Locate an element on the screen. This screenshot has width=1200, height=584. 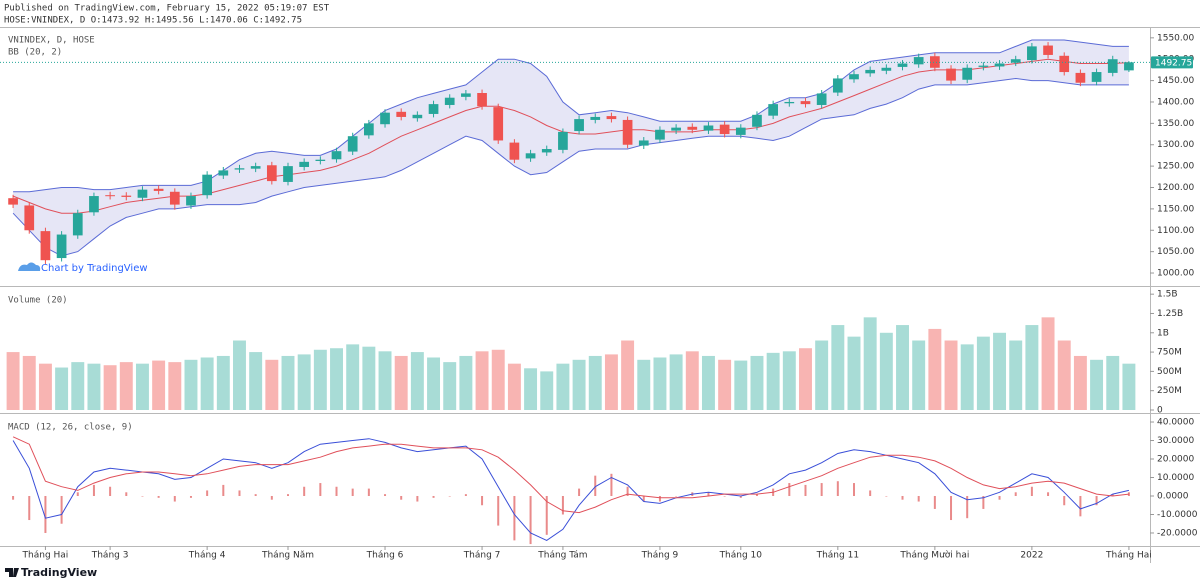
y-tick-label: 1450.00 is located at coordinates (1175, 81).